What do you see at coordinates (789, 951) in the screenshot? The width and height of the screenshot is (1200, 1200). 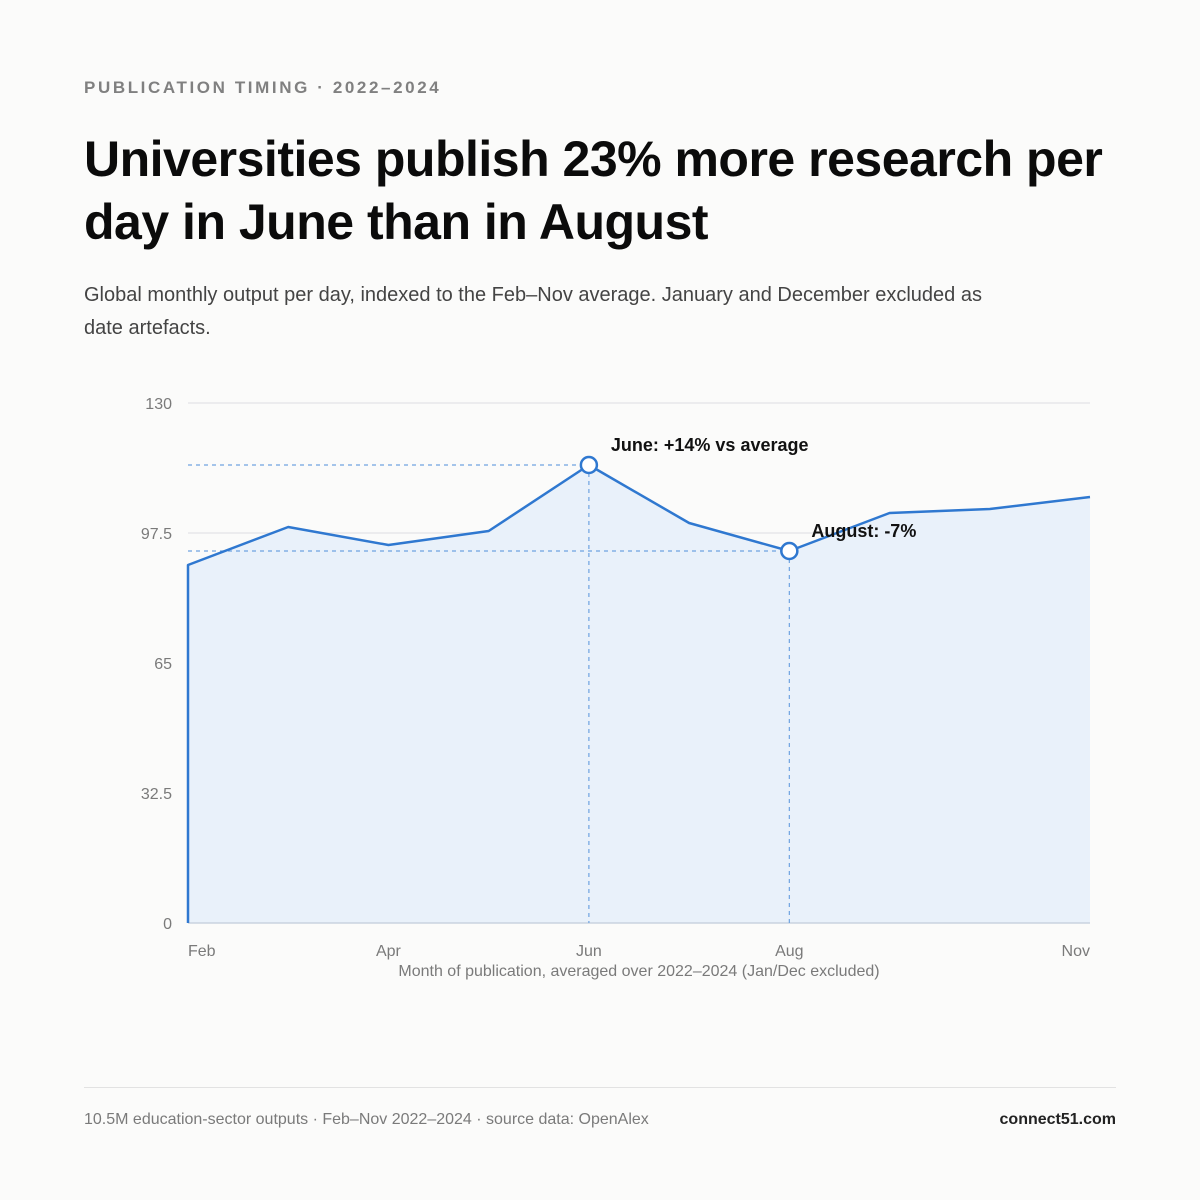 I see `x-tick-label: Aug` at bounding box center [789, 951].